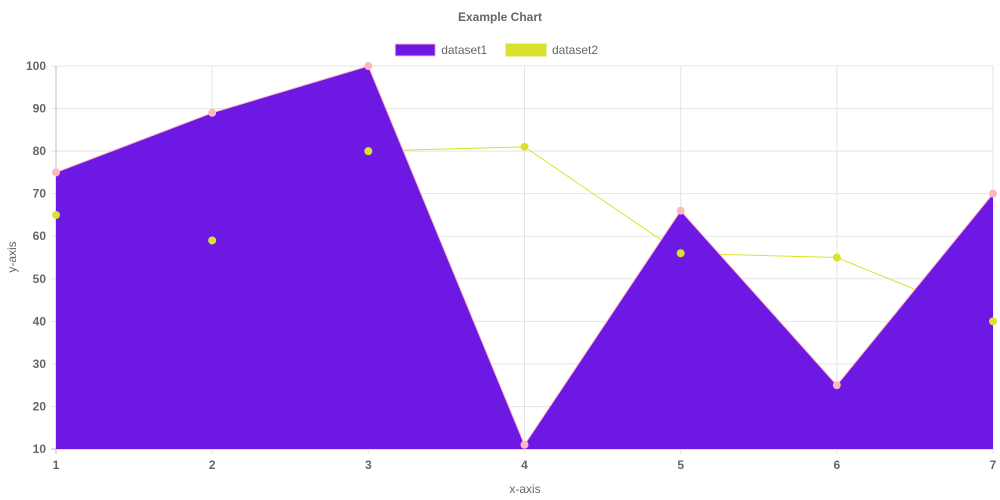 This screenshot has width=1000, height=500. Describe the element at coordinates (40, 236) in the screenshot. I see `y-tick-label: 60` at that location.